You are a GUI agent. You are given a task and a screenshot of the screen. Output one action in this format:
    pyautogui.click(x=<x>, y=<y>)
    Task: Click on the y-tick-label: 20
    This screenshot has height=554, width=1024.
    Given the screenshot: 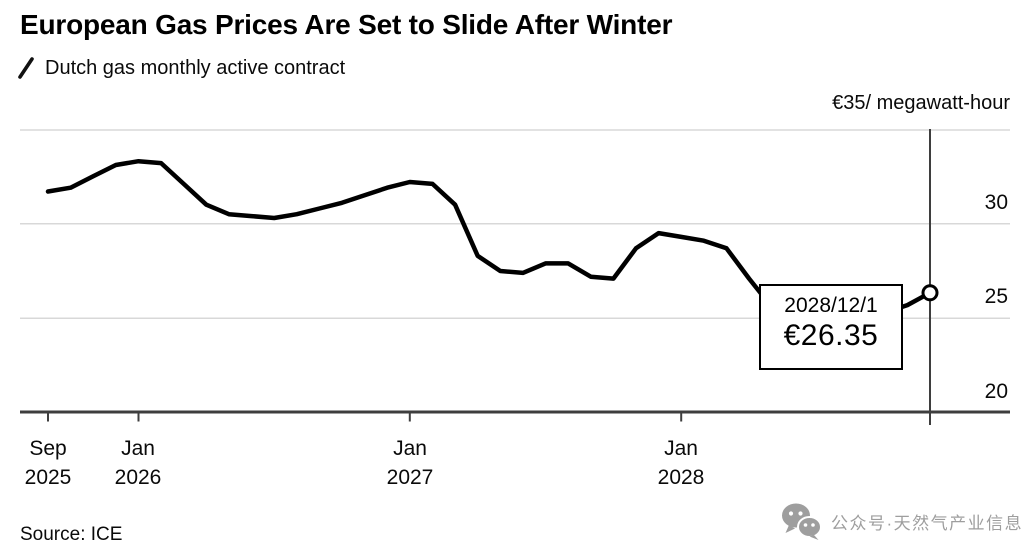 What is the action you would take?
    pyautogui.click(x=996, y=391)
    